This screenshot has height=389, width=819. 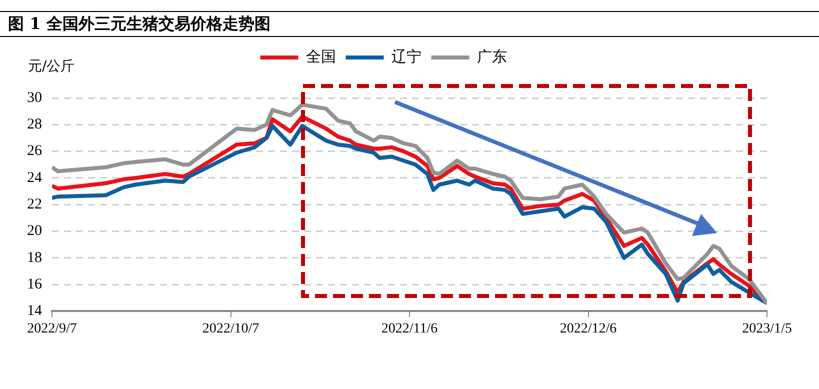 What do you see at coordinates (231, 328) in the screenshot?
I see `x-tick-label: 2022/10/7` at bounding box center [231, 328].